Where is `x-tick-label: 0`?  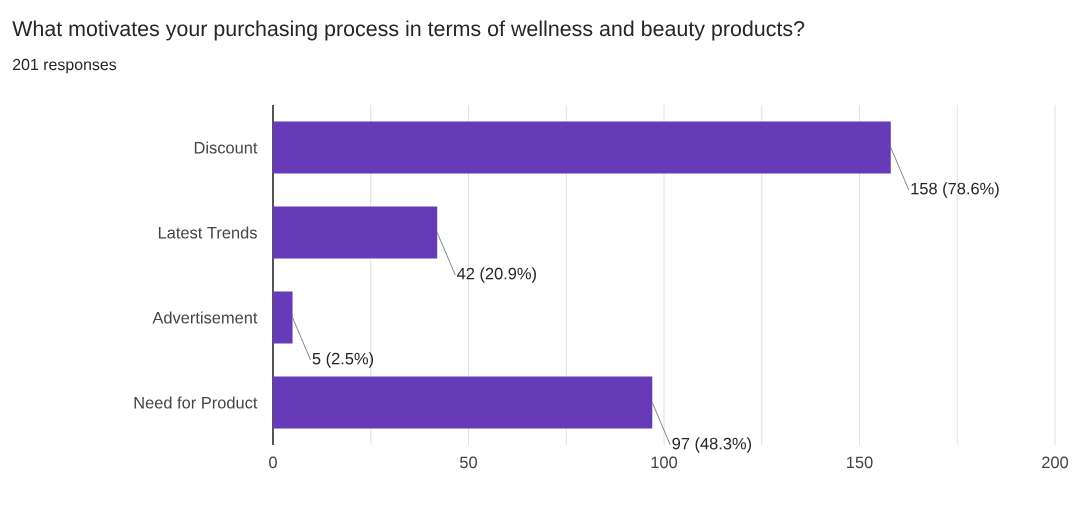
x-tick-label: 0 is located at coordinates (273, 462).